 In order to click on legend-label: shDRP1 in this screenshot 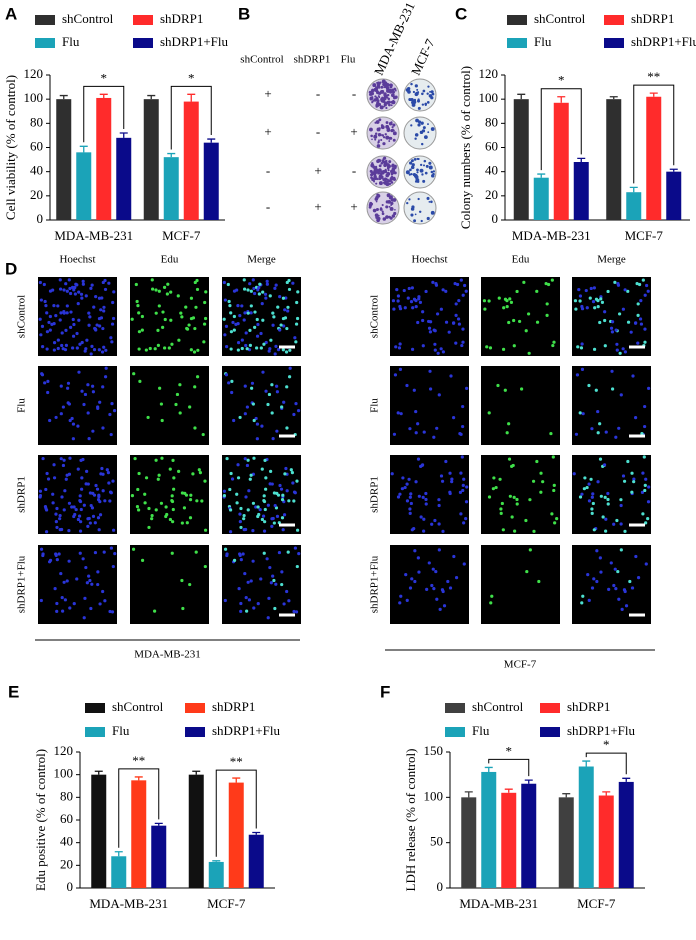, I will do `click(652, 18)`.